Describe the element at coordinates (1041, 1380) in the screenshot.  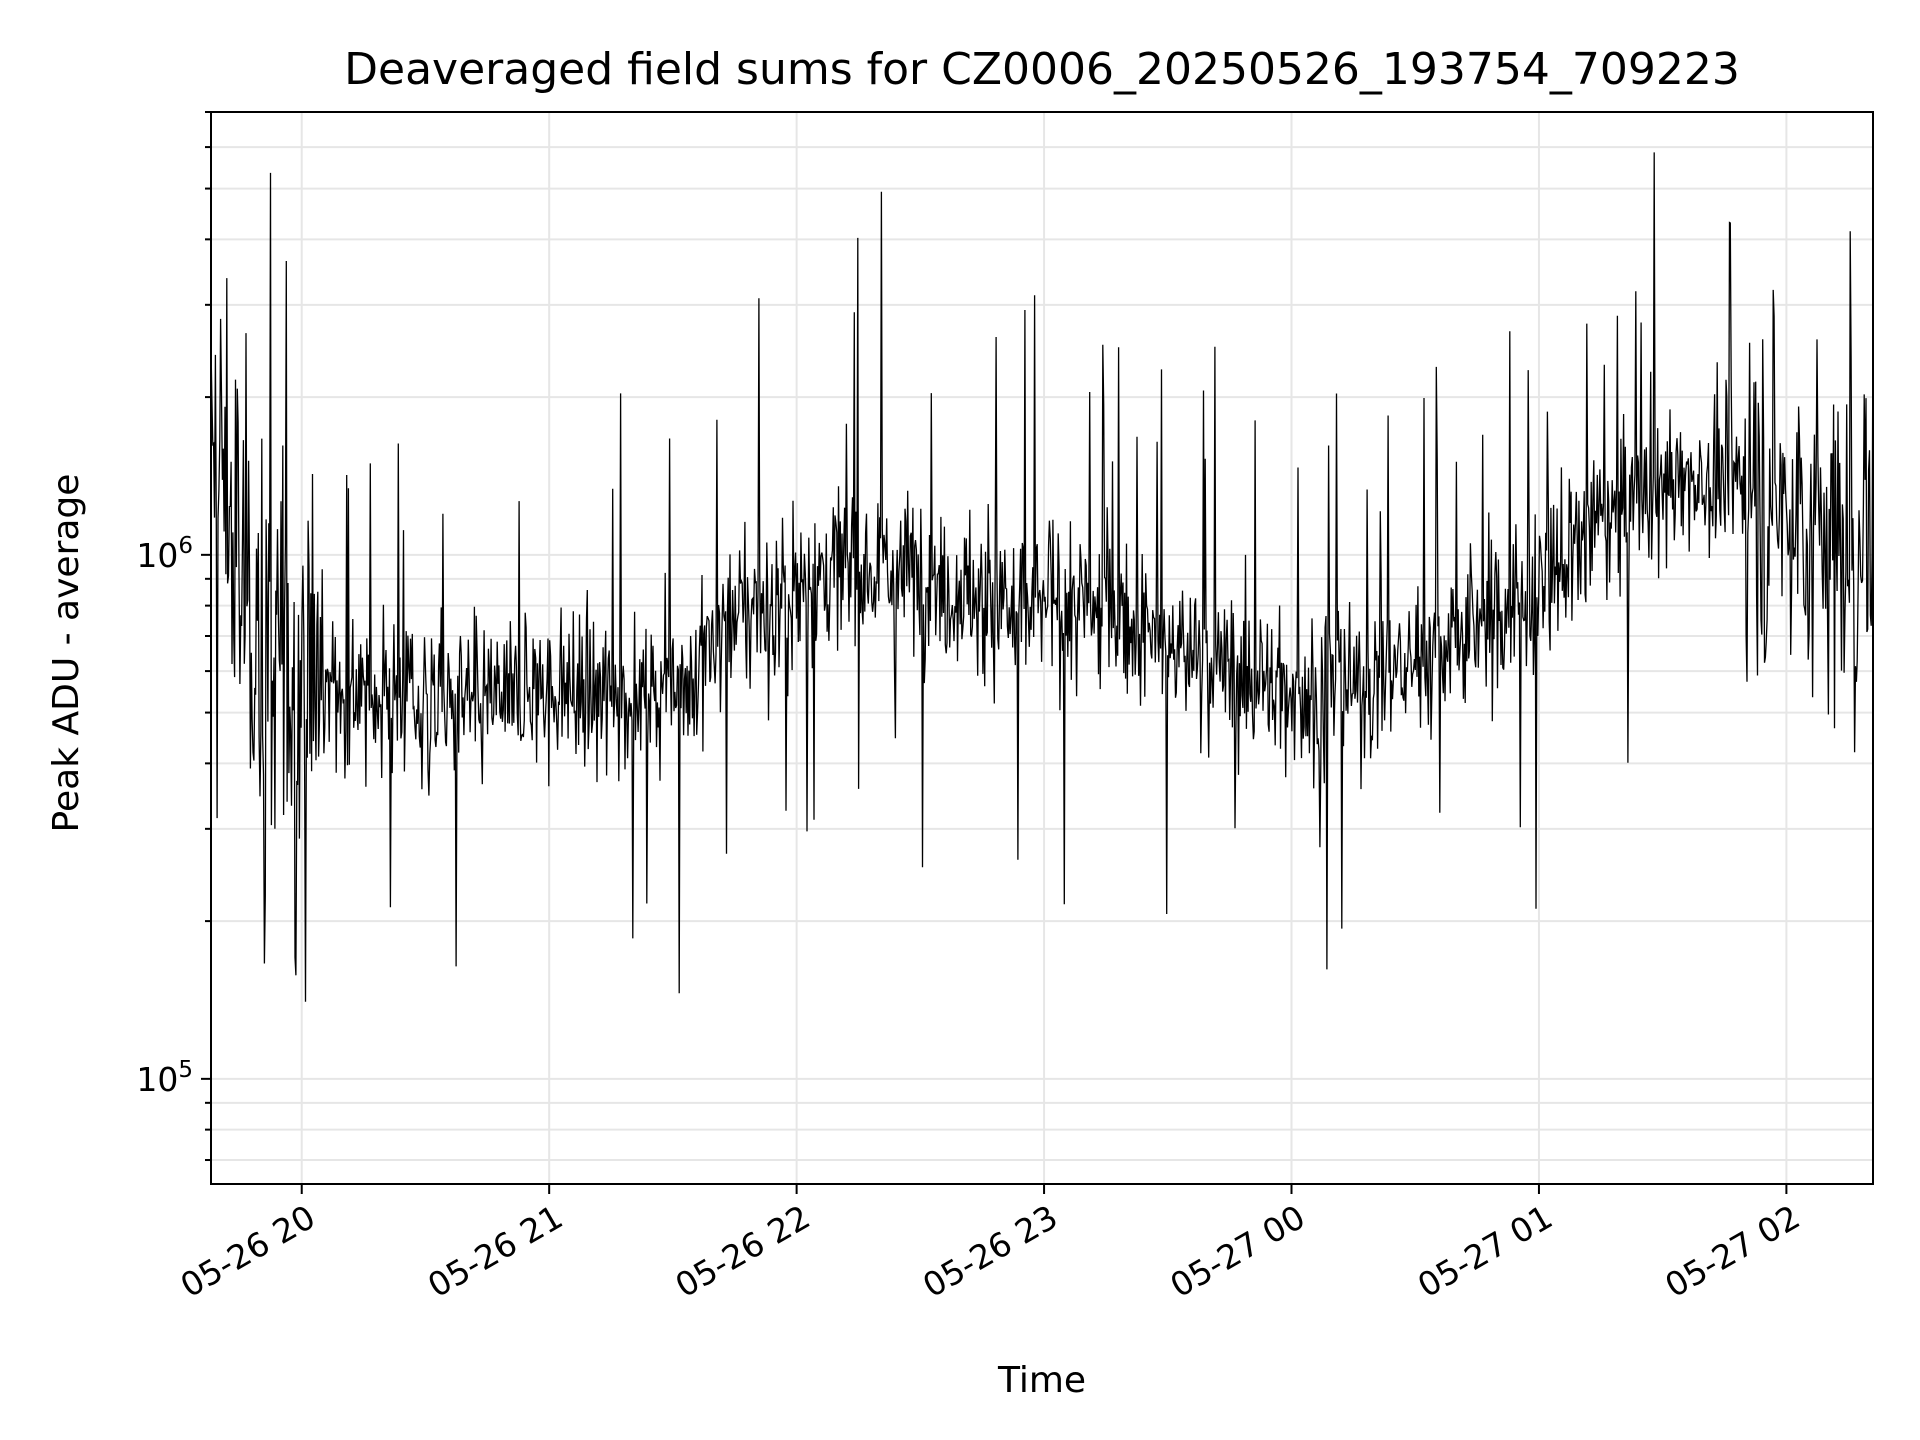
I see `x-axis-label: Time` at that location.